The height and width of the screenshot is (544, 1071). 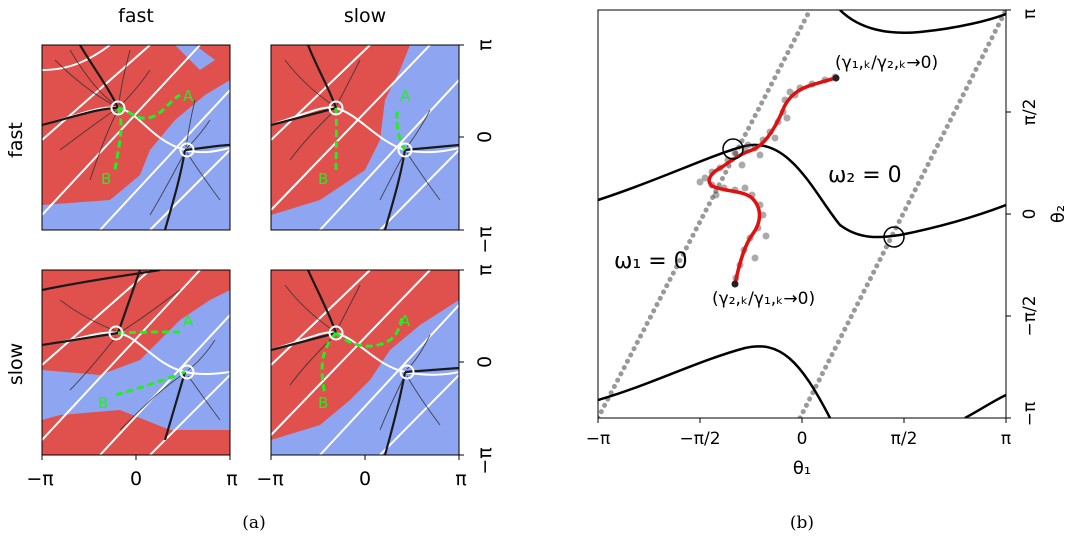 What do you see at coordinates (1058, 214) in the screenshot?
I see `y-axis-label: θ₂` at bounding box center [1058, 214].